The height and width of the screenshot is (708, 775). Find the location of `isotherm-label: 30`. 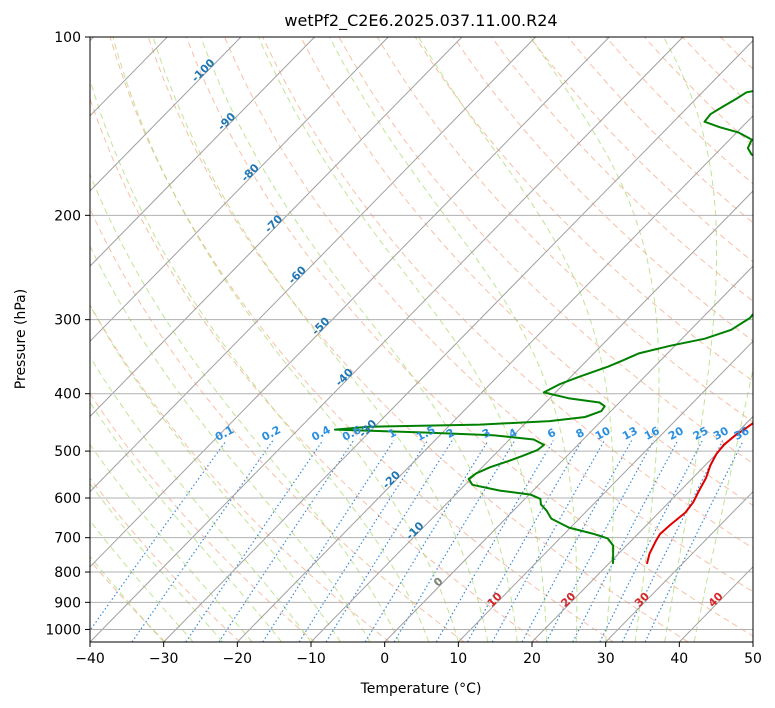

isotherm-label: 30 is located at coordinates (642, 600).